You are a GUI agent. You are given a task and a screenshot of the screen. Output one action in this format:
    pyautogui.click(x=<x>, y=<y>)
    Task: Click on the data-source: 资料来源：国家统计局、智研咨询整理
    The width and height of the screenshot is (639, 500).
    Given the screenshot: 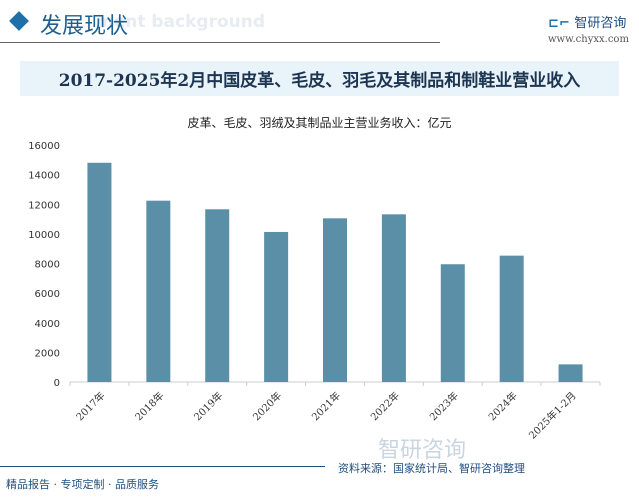 What is the action you would take?
    pyautogui.click(x=431, y=468)
    